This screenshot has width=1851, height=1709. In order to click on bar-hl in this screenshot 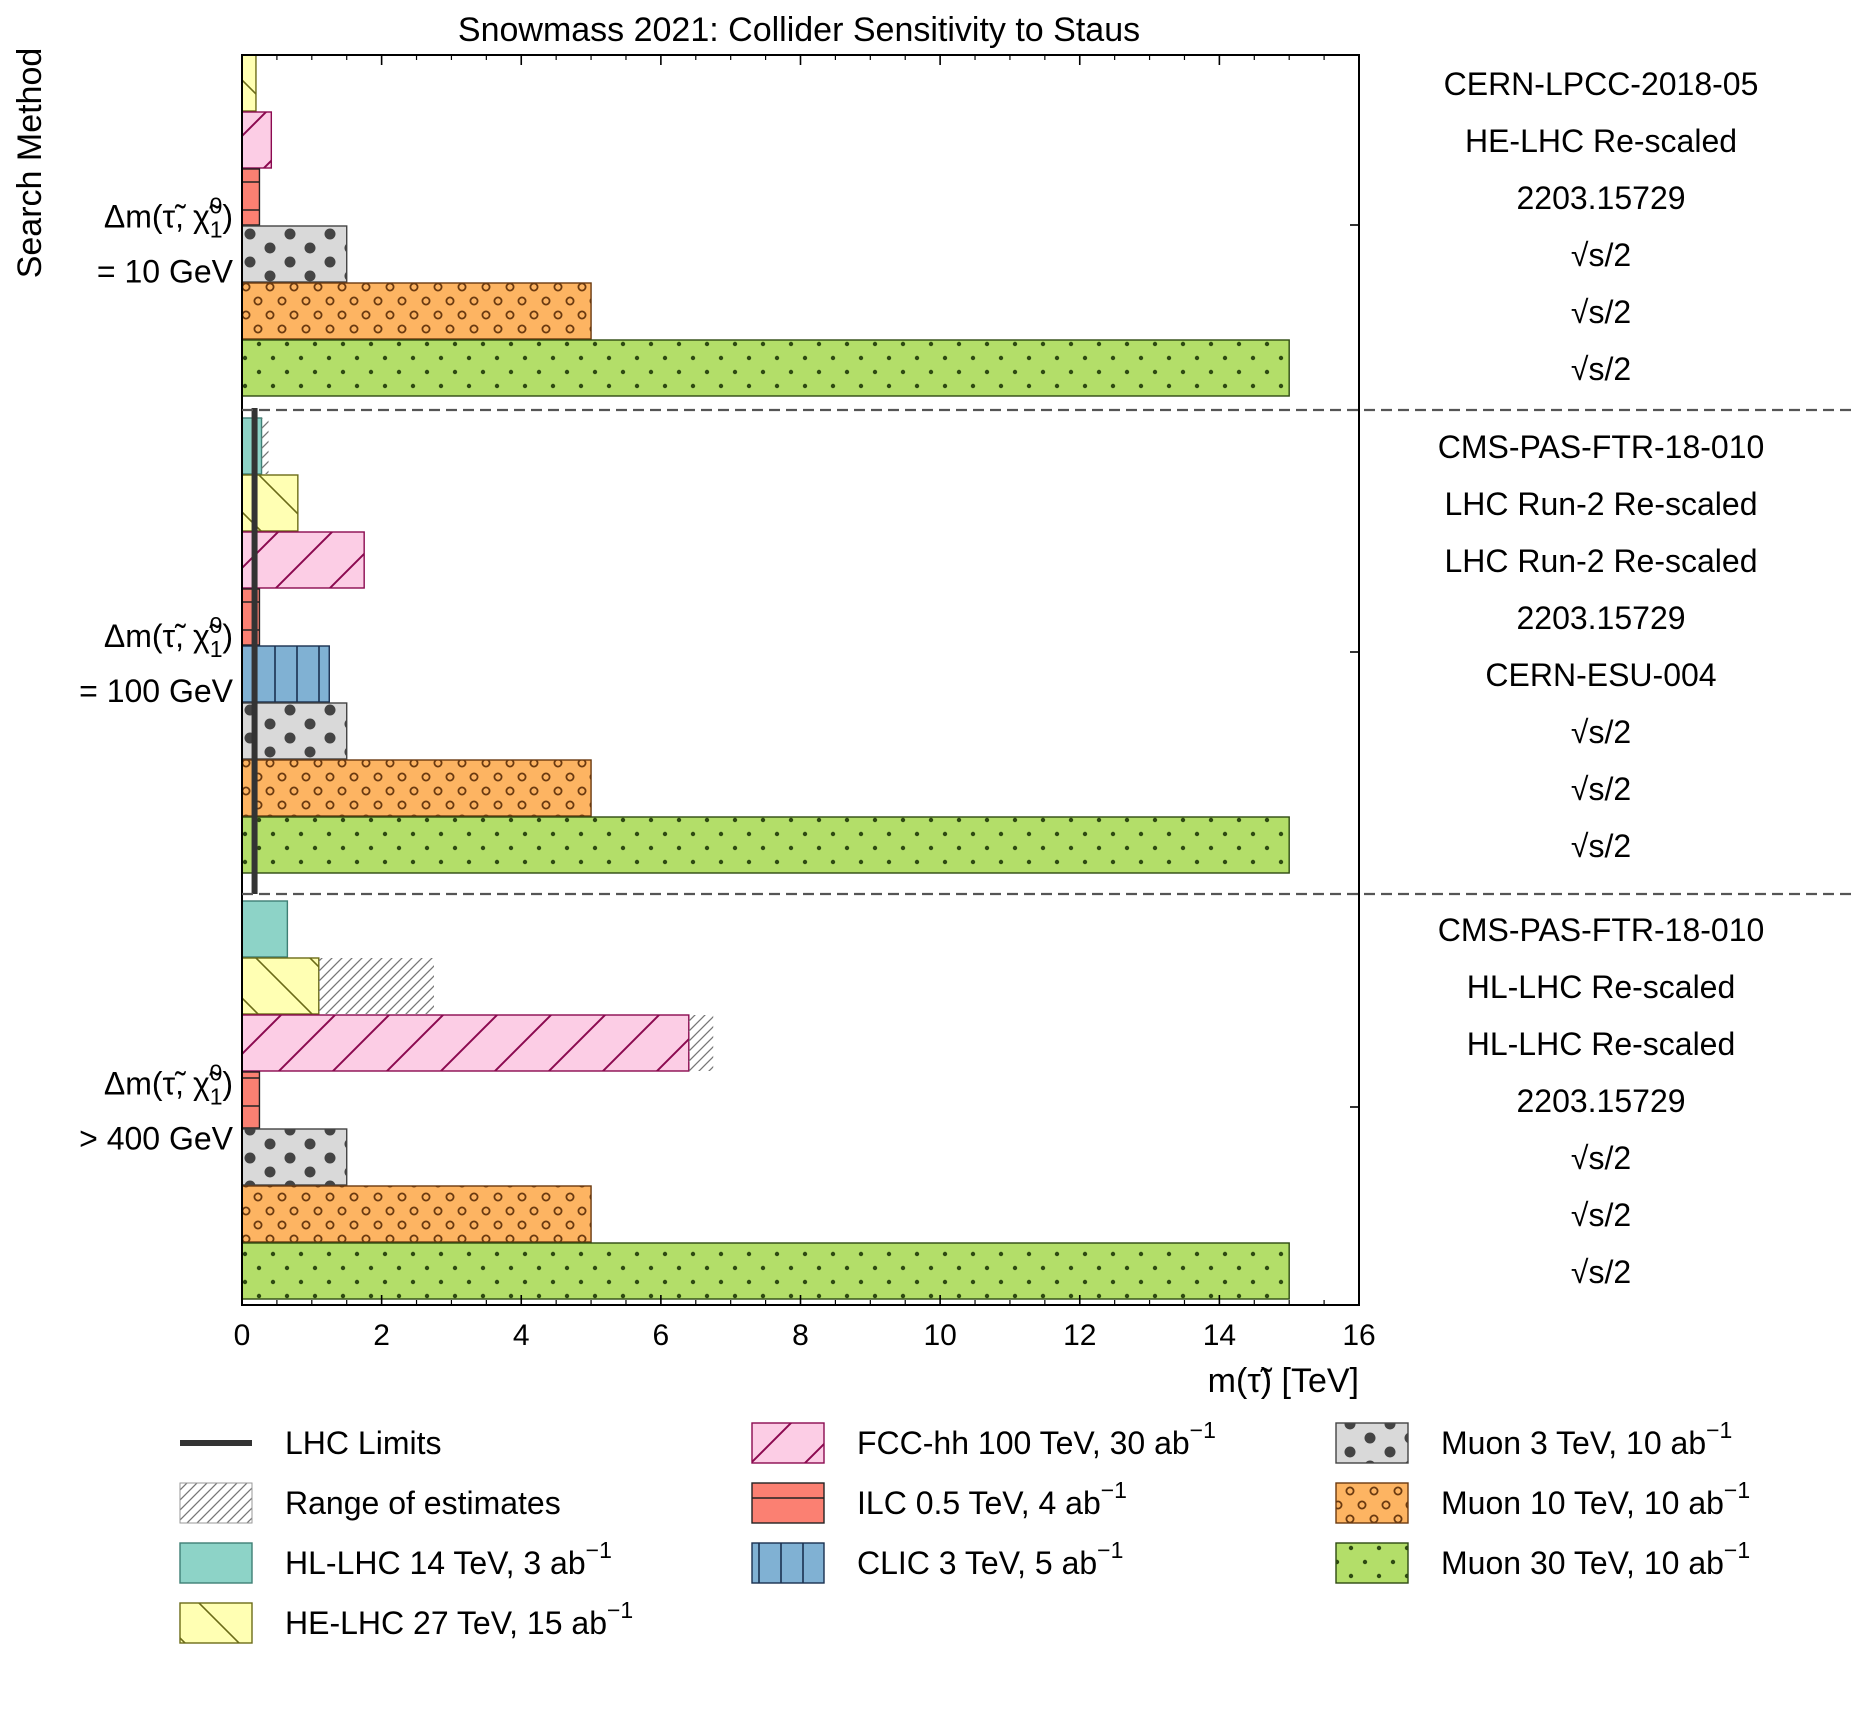, I will do `click(265, 929)`.